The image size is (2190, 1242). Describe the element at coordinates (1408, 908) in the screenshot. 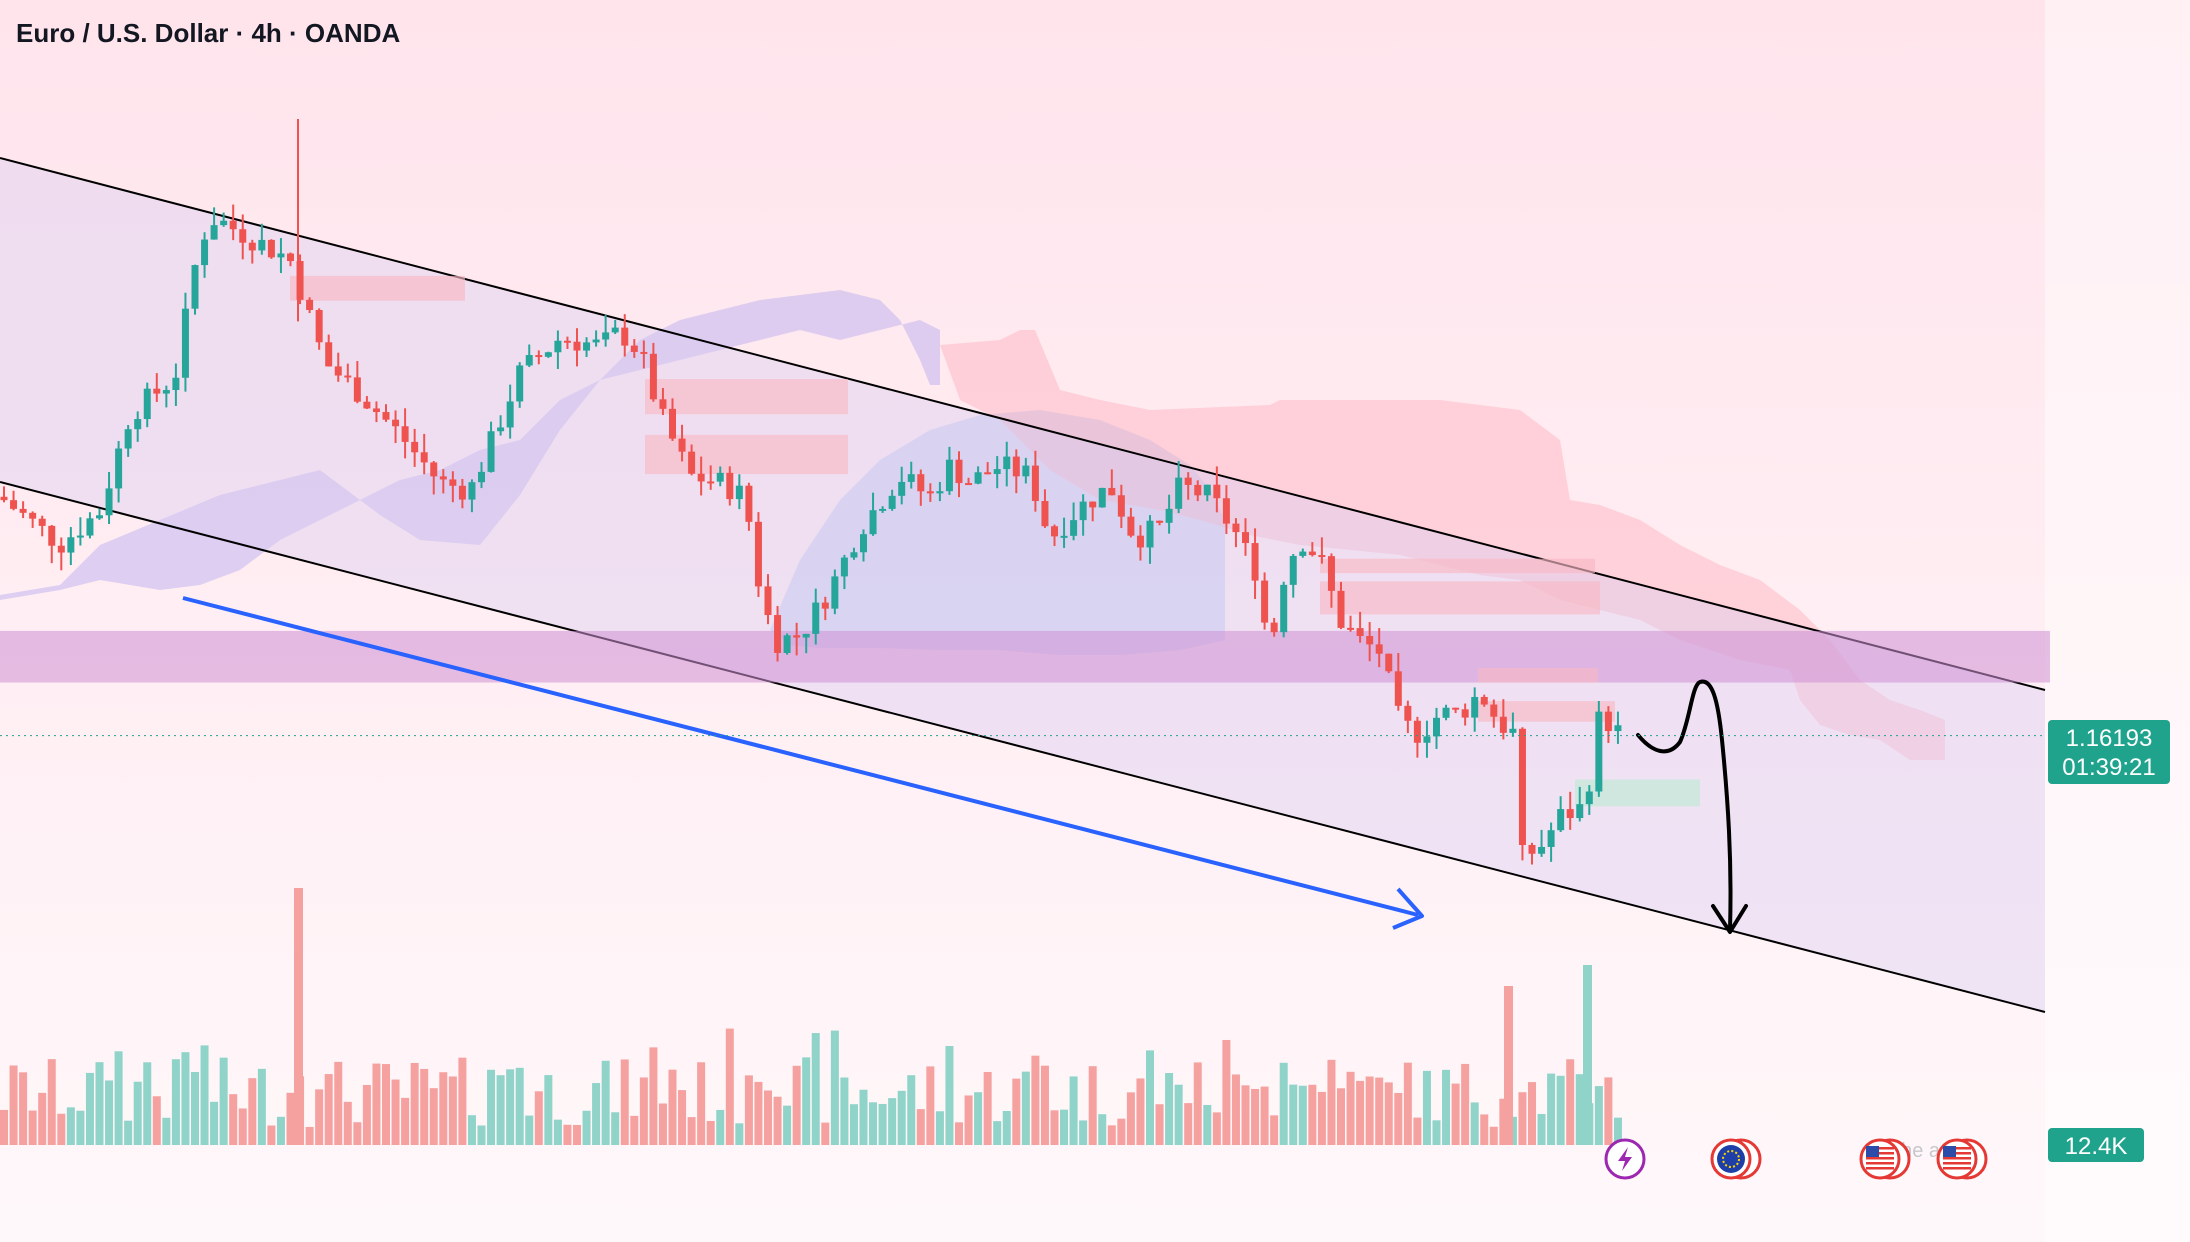

I see `trend-arrow-head` at that location.